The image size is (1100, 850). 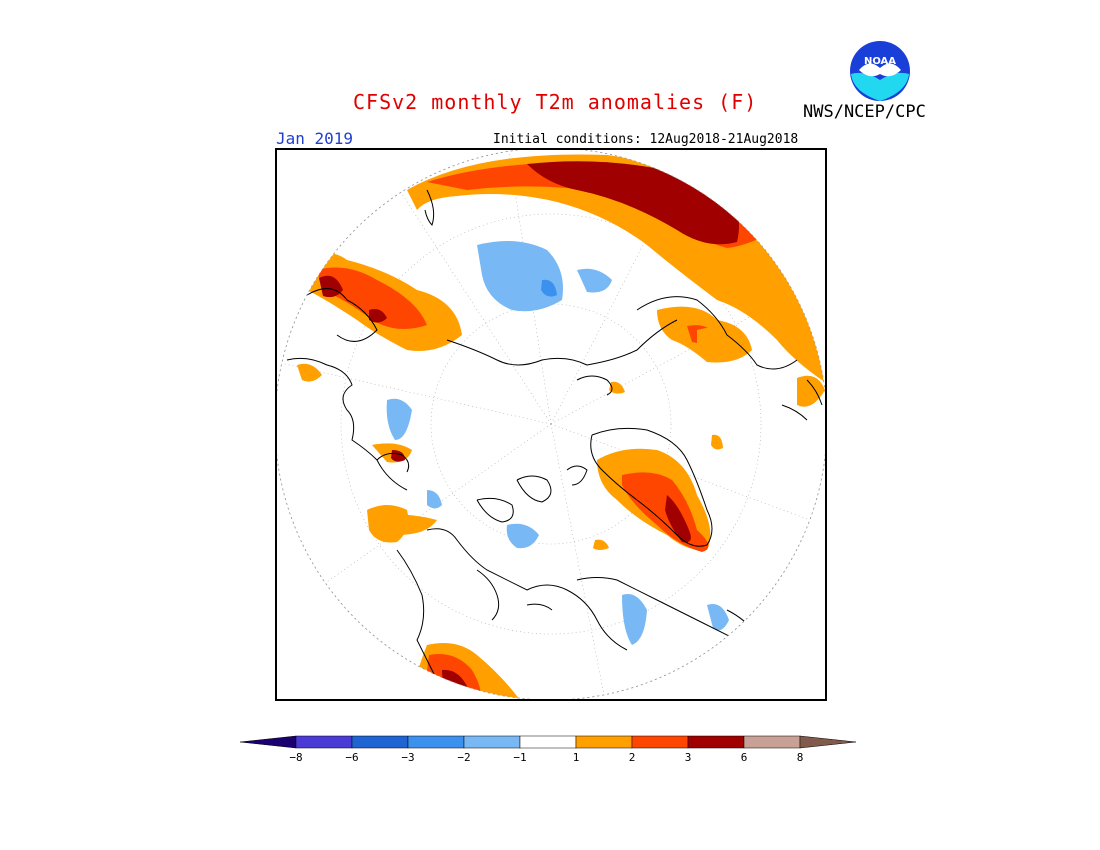 What do you see at coordinates (268, 742) in the screenshot?
I see `colorbar-bin-low-arrow` at bounding box center [268, 742].